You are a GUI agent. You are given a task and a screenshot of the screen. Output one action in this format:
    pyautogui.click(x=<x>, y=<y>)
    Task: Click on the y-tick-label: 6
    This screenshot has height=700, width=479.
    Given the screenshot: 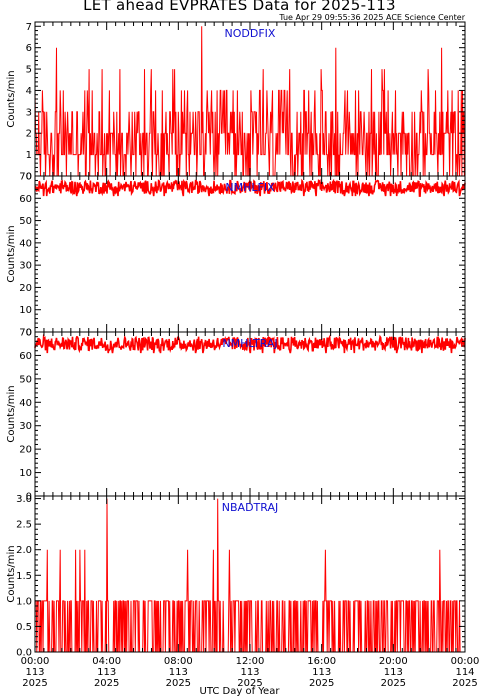 What is the action you would take?
    pyautogui.click(x=29, y=48)
    